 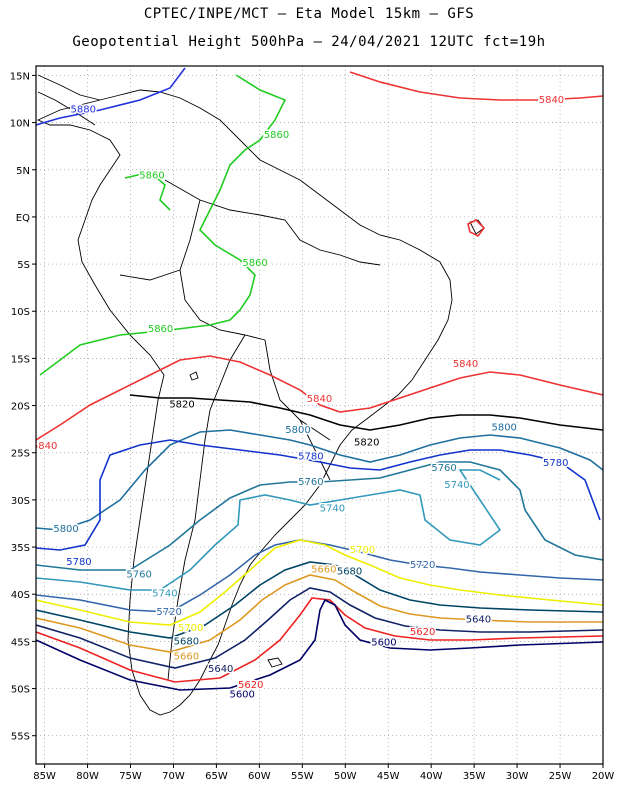 I want to click on tick-label-lon: 55W, so click(x=302, y=776).